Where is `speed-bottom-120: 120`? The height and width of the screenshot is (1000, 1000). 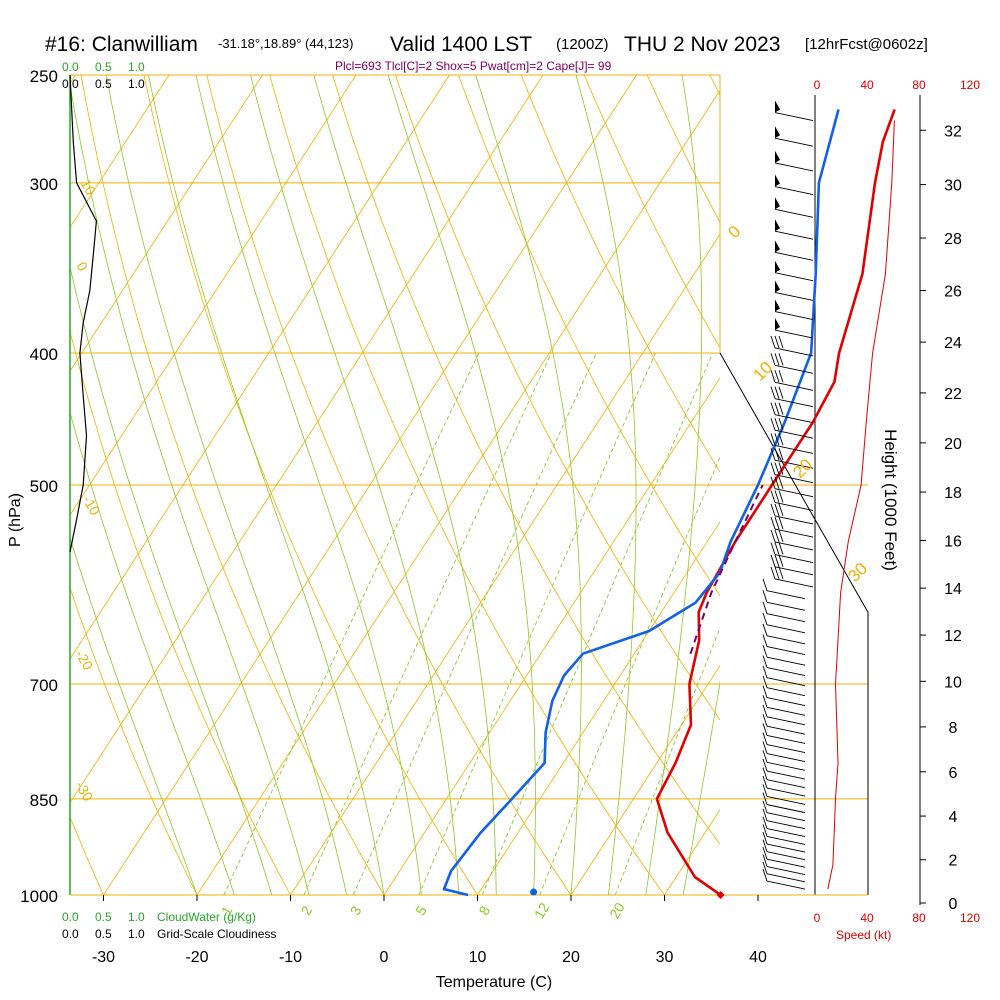
speed-bottom-120: 120 is located at coordinates (970, 918).